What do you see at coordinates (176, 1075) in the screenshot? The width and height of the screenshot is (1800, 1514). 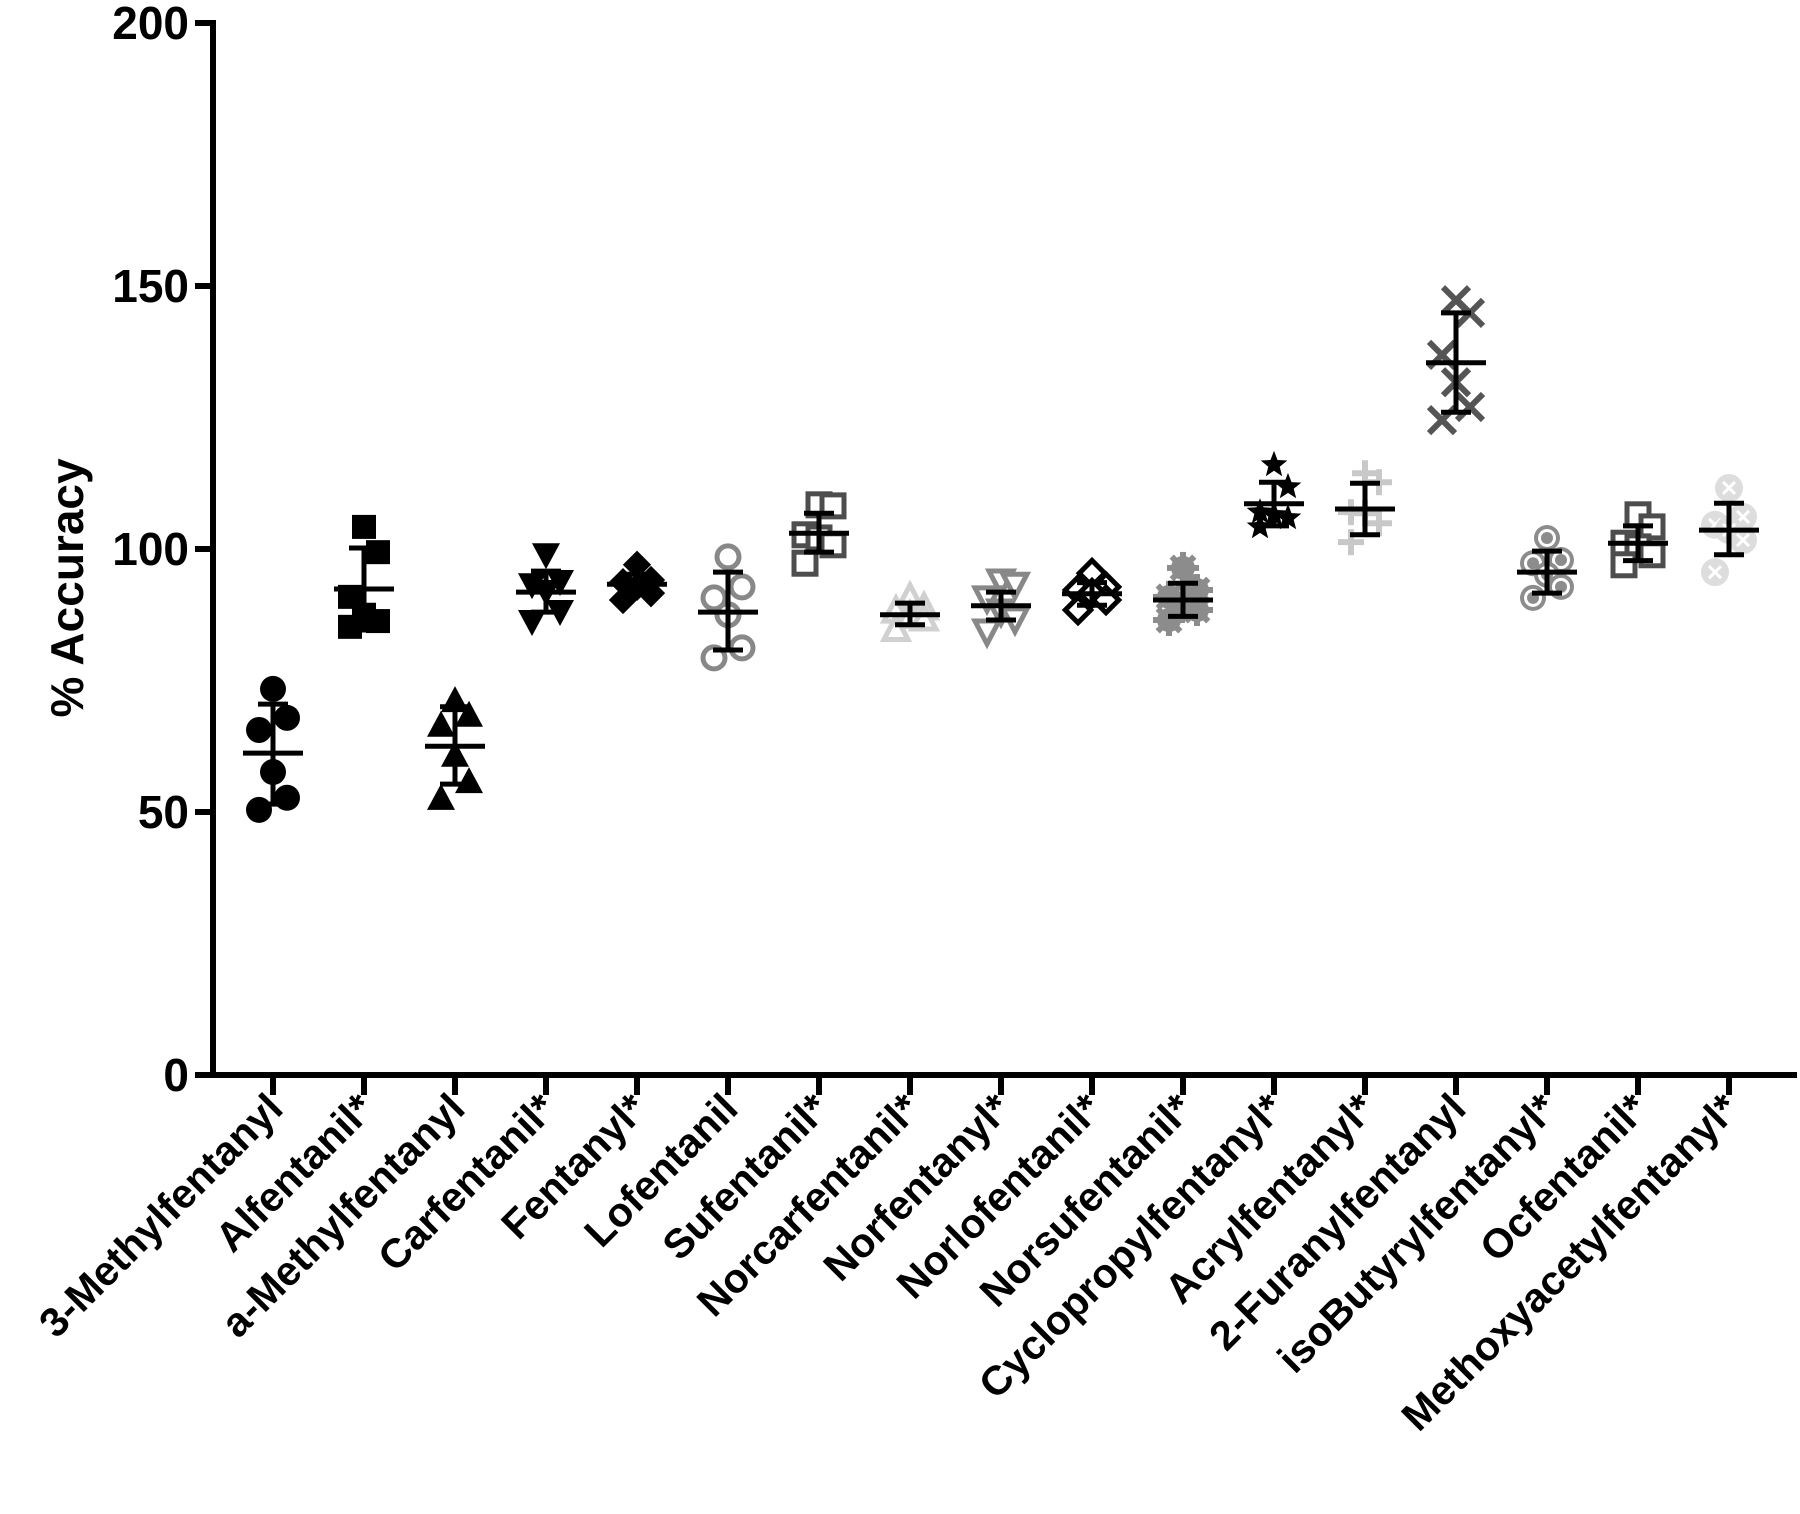 I see `y-tick-label: 0` at bounding box center [176, 1075].